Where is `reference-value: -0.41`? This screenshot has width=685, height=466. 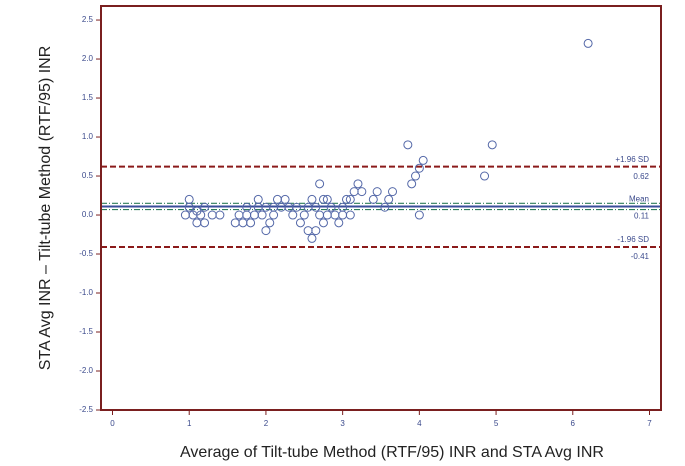 reference-value: -0.41 is located at coordinates (640, 256).